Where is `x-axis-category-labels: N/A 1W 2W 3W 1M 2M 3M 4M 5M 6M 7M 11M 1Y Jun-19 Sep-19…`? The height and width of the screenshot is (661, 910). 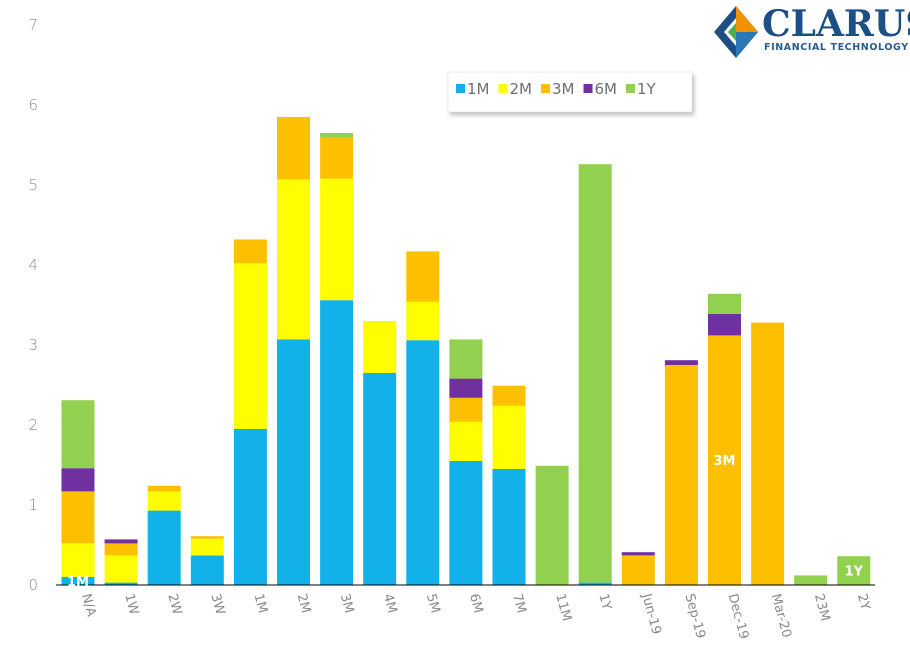
x-axis-category-labels: N/A 1W 2W 3W 1M 2M 3M 4M 5M 6M 7M 11M 1Y Jun-19 Sep-19… is located at coordinates (475, 616).